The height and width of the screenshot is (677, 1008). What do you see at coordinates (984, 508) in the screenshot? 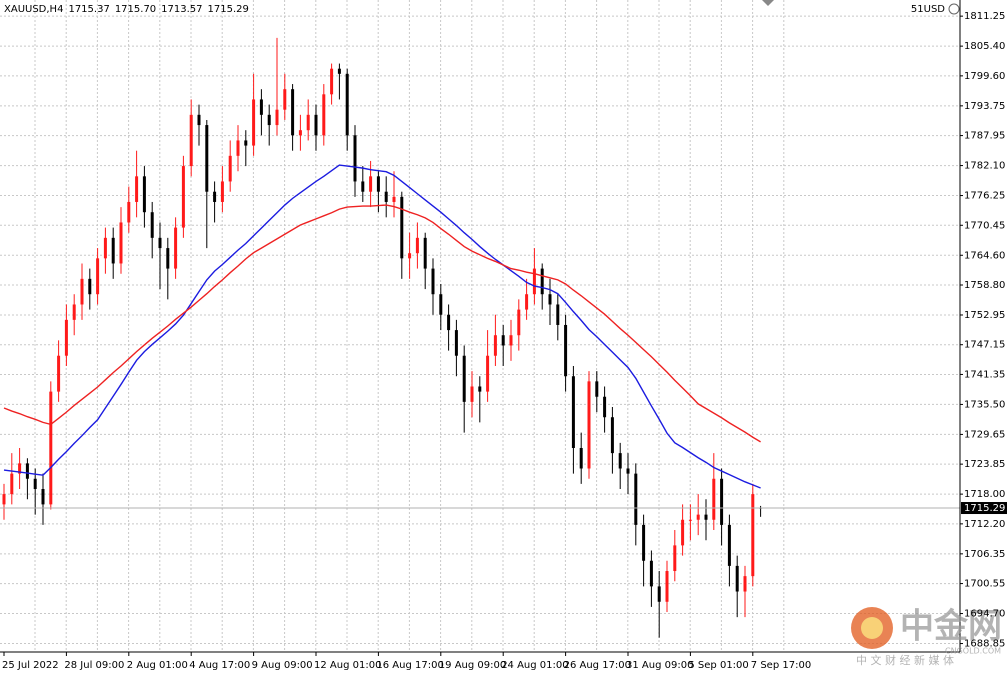
I see `current-price-box` at bounding box center [984, 508].